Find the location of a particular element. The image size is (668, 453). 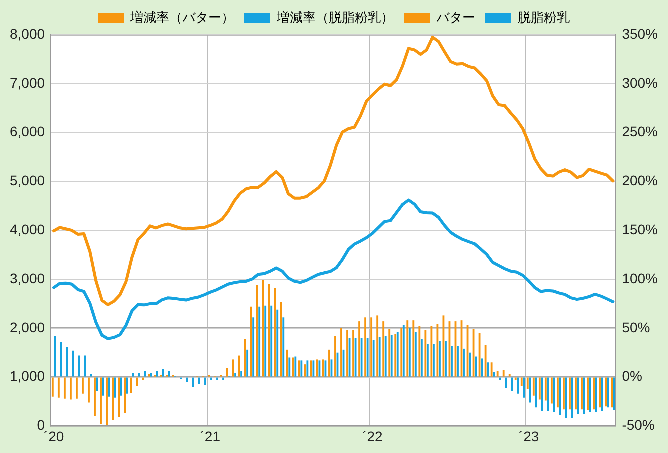

legend-label: 増減率（脱脂粉乳） is located at coordinates (335, 18).